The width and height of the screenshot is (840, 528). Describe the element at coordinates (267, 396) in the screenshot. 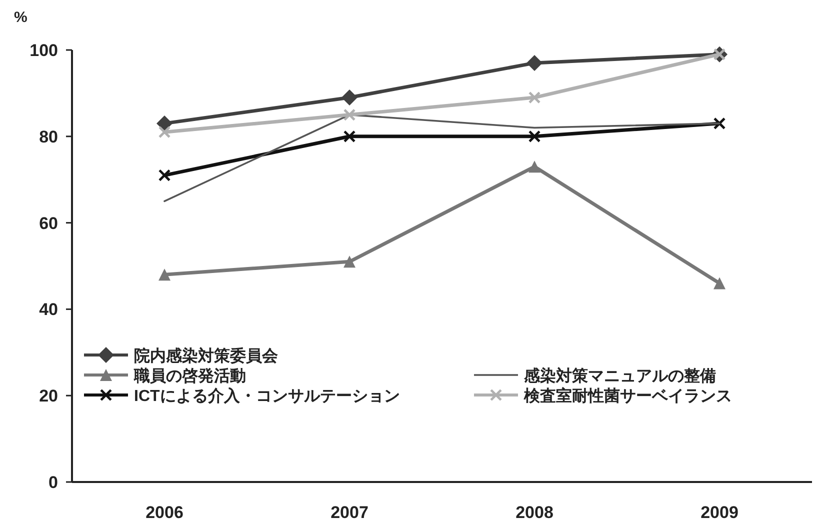

I see `legend-label: ICTによる介入・コンサルテーション` at that location.